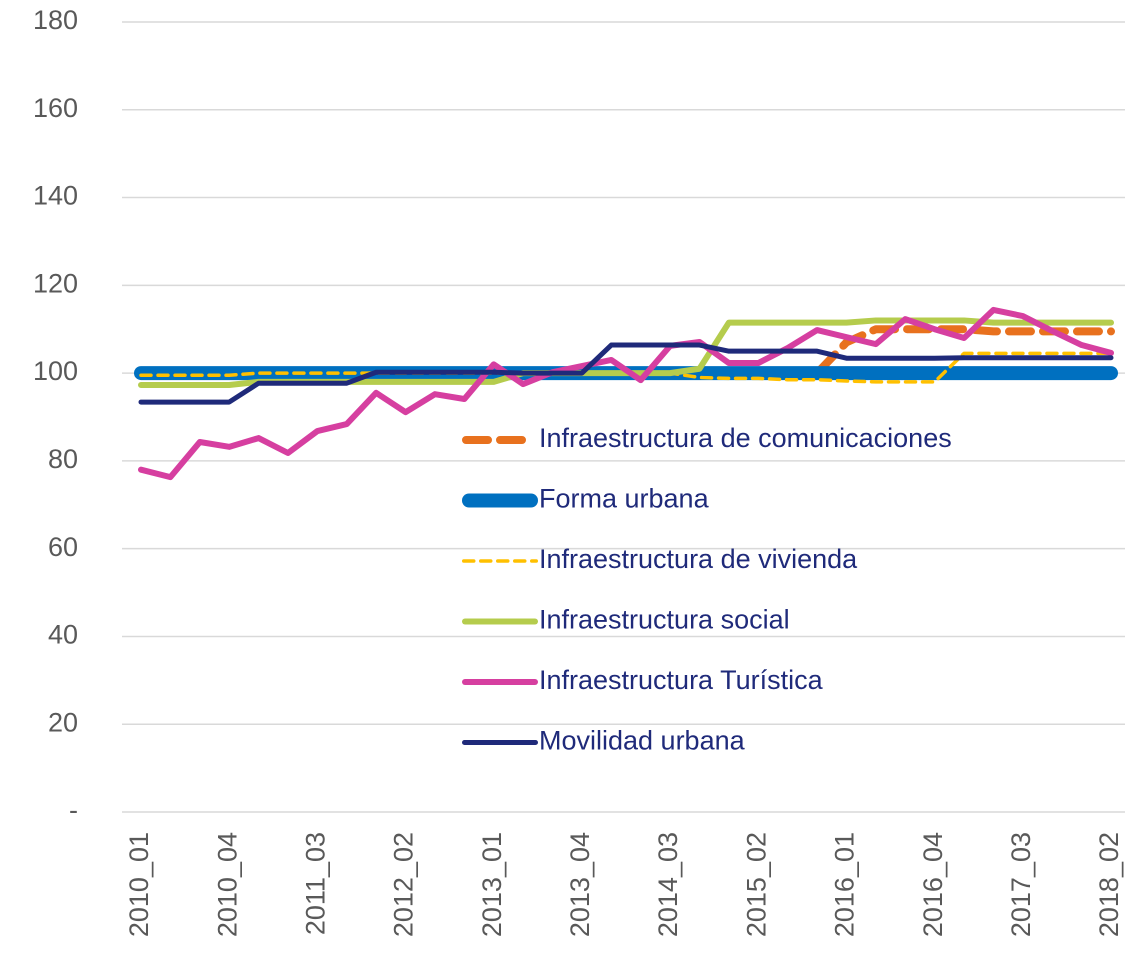  I want to click on x-tick-label: 2016_04, so click(933, 884).